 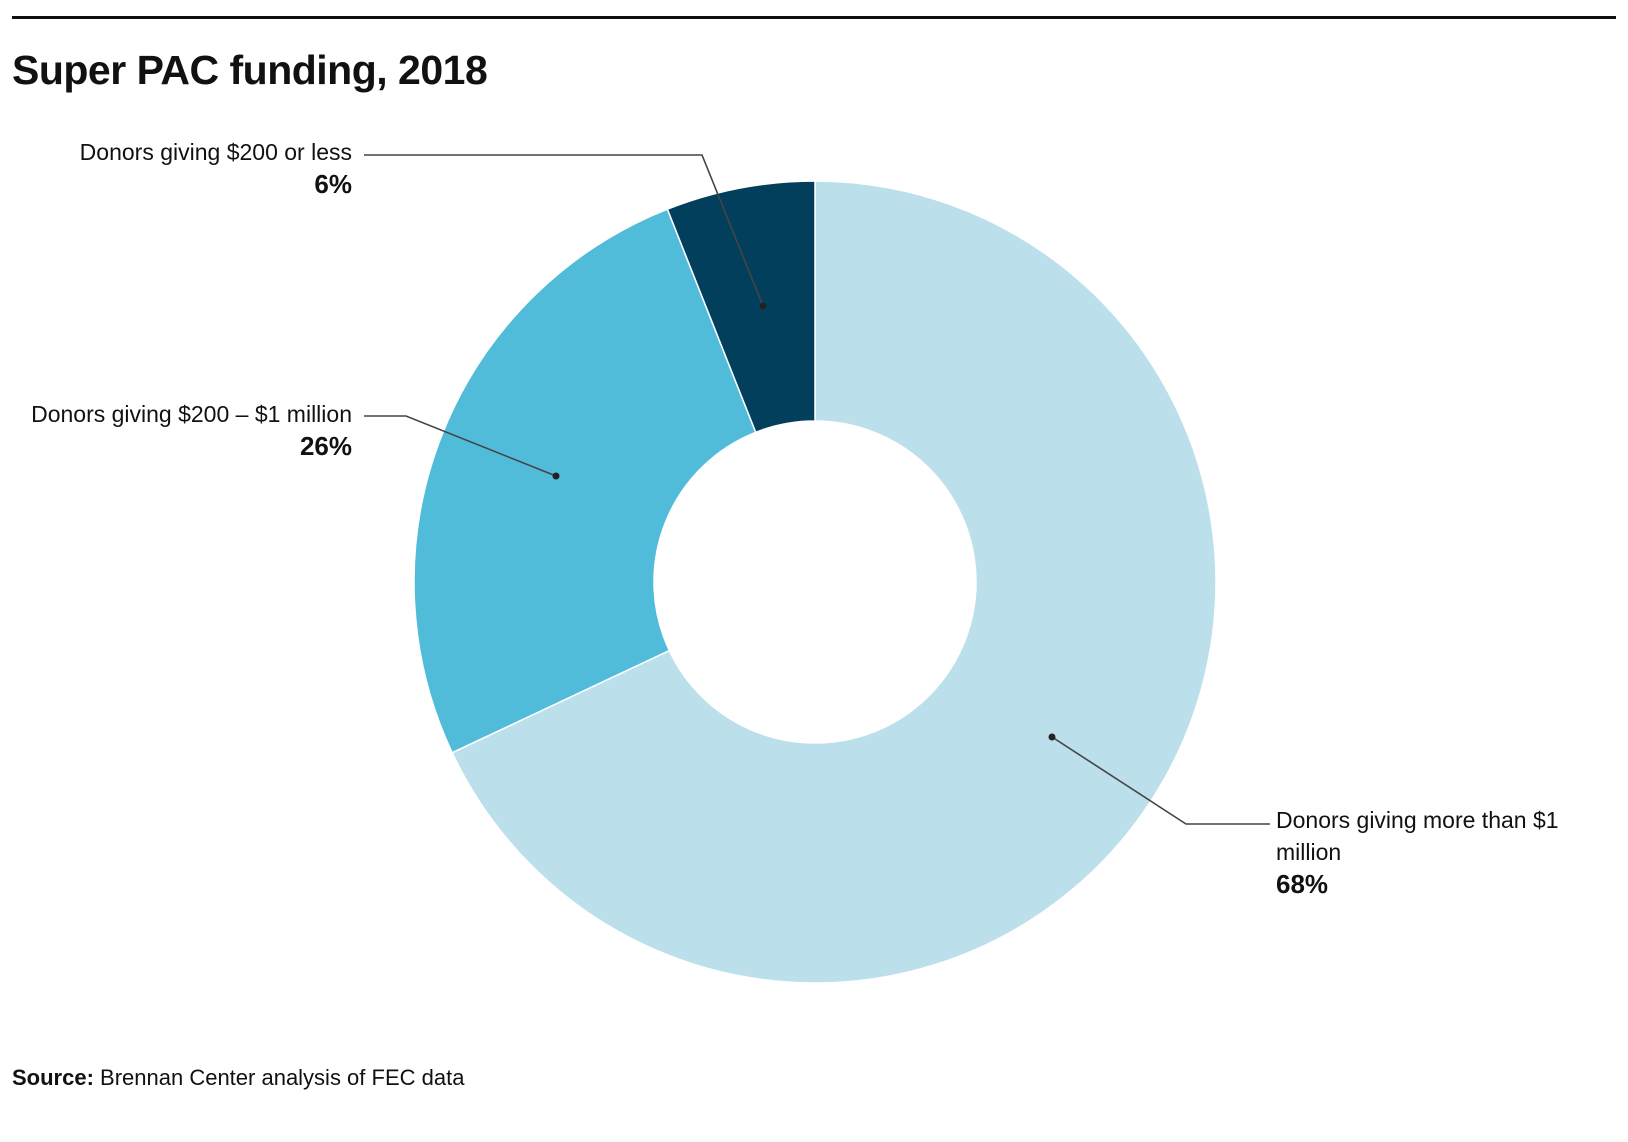 What do you see at coordinates (191, 414) in the screenshot?
I see `slice-label-text: Donors giving $200 – $1 million` at bounding box center [191, 414].